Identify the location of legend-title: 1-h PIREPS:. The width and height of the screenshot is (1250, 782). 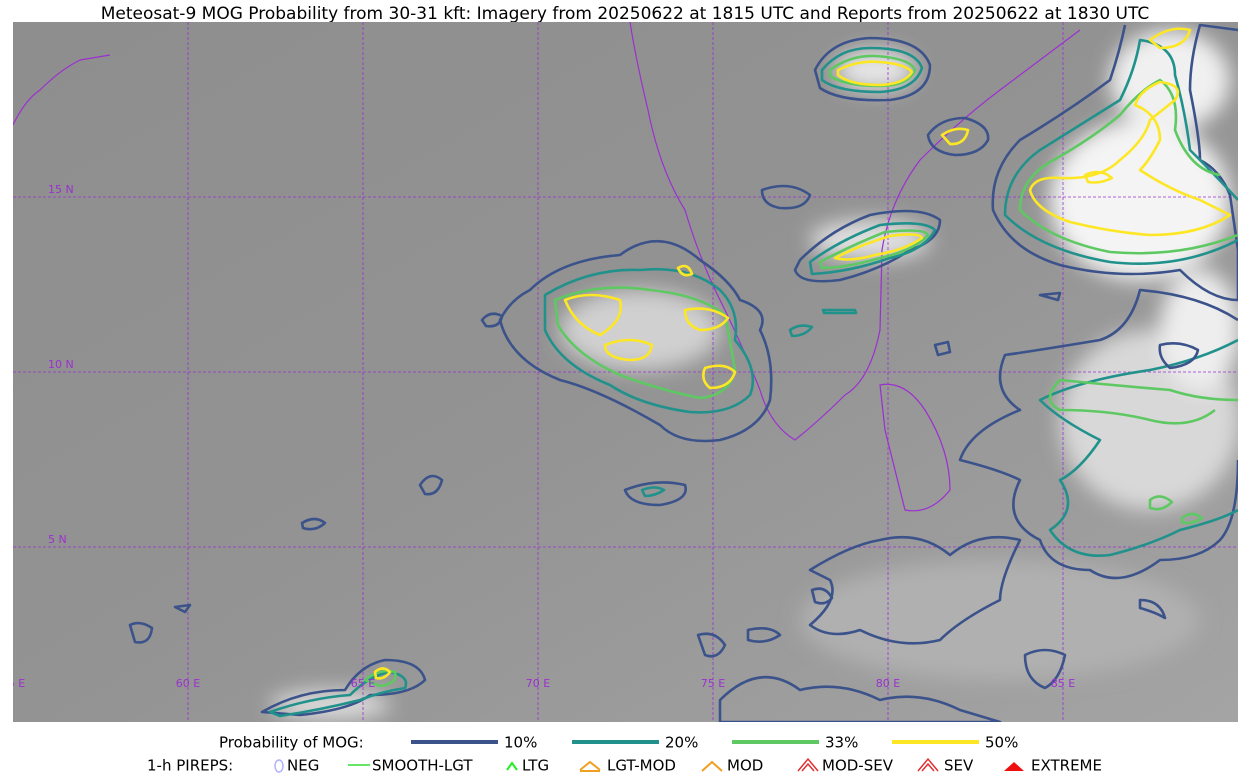
(190, 766).